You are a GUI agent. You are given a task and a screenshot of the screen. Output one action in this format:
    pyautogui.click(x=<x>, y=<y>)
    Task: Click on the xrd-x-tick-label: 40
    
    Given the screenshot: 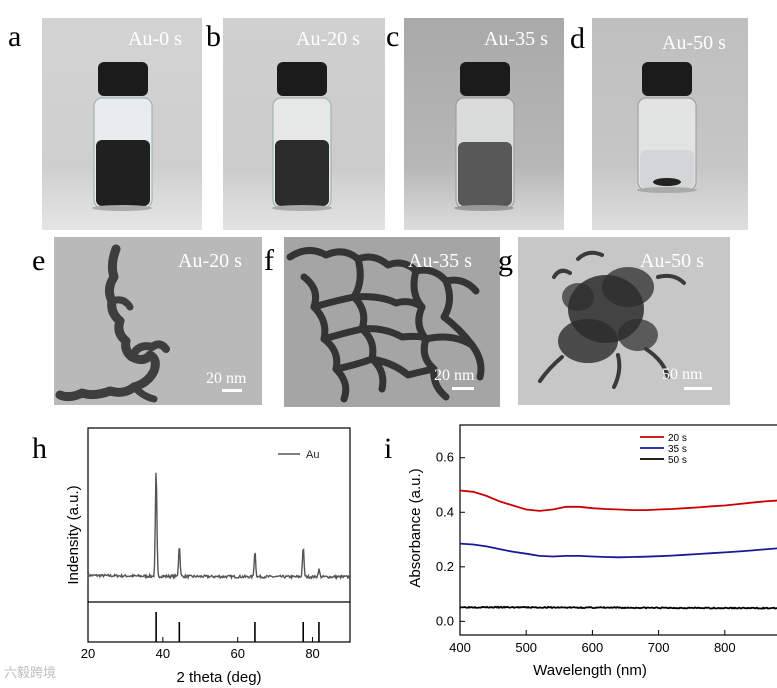 What is the action you would take?
    pyautogui.click(x=163, y=653)
    